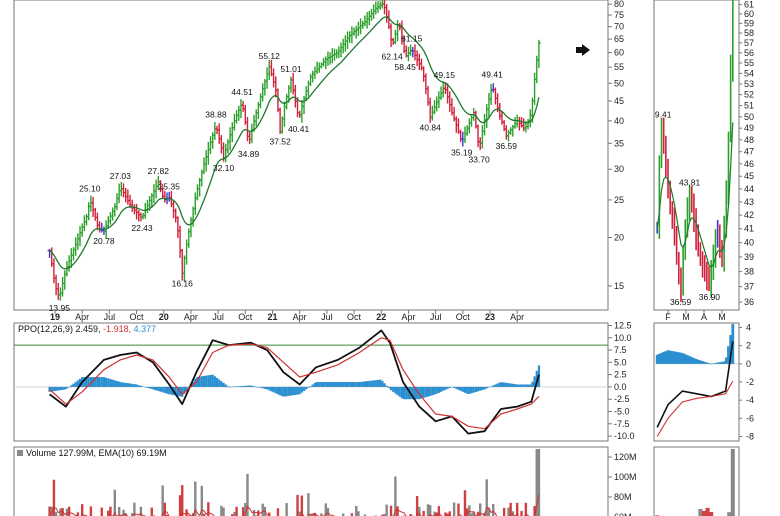  I want to click on inset-point-label: 36.90, so click(710, 297).